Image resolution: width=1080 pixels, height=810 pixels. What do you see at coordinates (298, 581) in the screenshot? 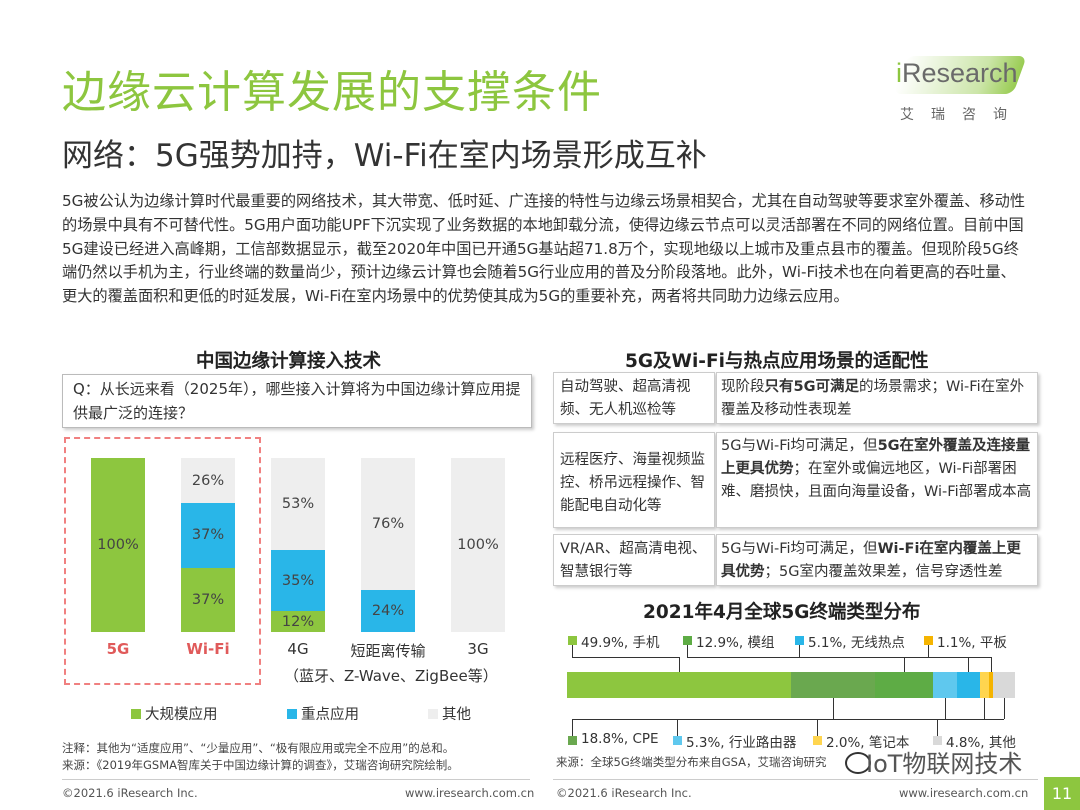
I see `bar-2-重点应用: 35%` at bounding box center [298, 581].